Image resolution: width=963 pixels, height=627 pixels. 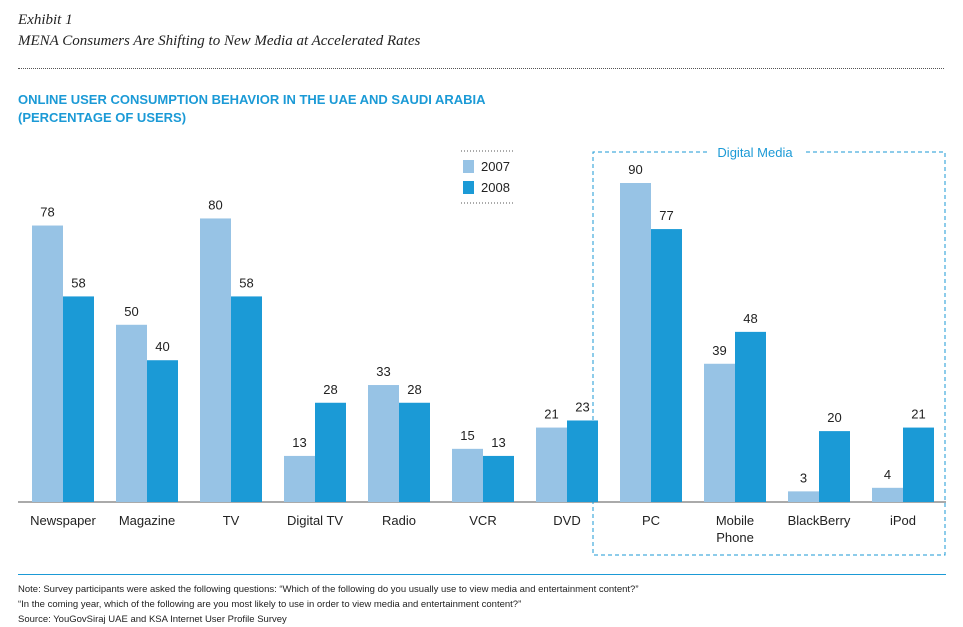 I want to click on data-label-2008-5: 13, so click(x=498, y=442).